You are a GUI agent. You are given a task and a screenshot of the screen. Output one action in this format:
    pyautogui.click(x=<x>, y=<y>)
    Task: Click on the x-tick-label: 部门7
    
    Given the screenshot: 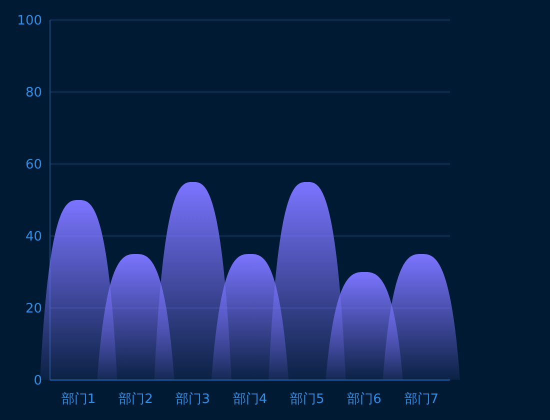 What is the action you would take?
    pyautogui.click(x=421, y=399)
    